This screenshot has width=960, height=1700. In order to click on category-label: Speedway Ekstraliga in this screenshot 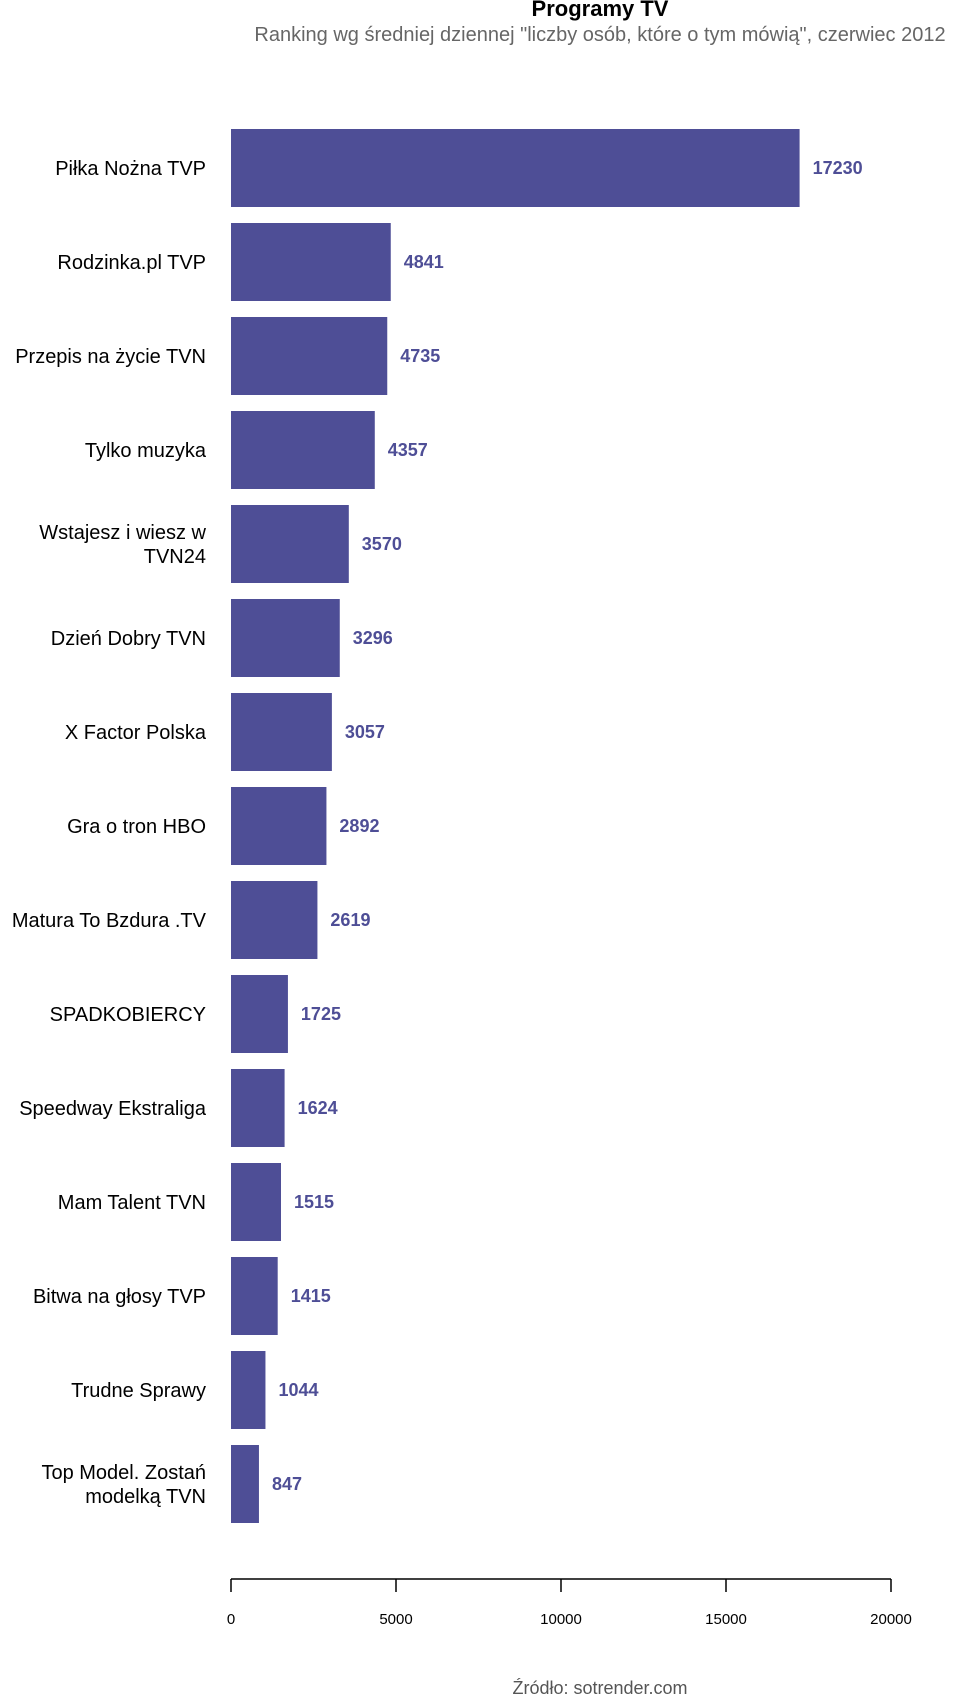, I will do `click(113, 1109)`.